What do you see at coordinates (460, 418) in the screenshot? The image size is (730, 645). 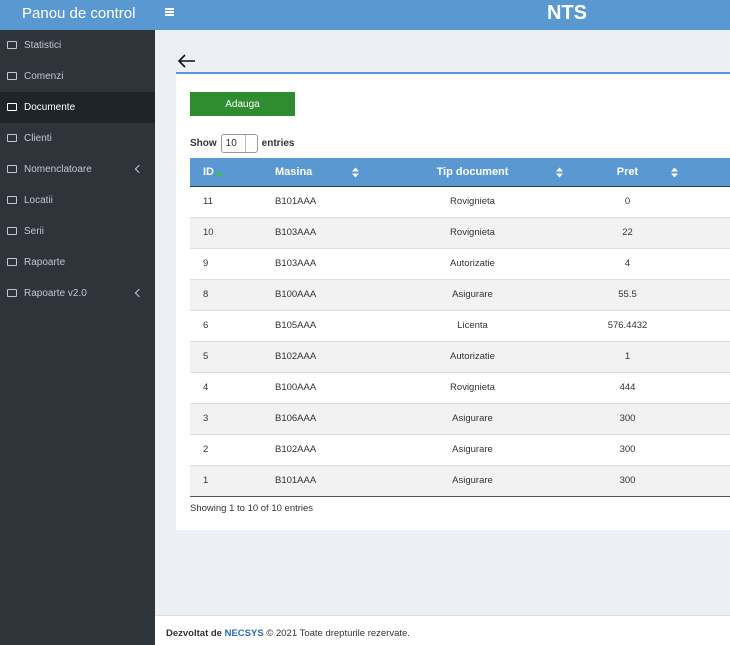 I see `table-row: 3 B106AAA Asigurare 300` at bounding box center [460, 418].